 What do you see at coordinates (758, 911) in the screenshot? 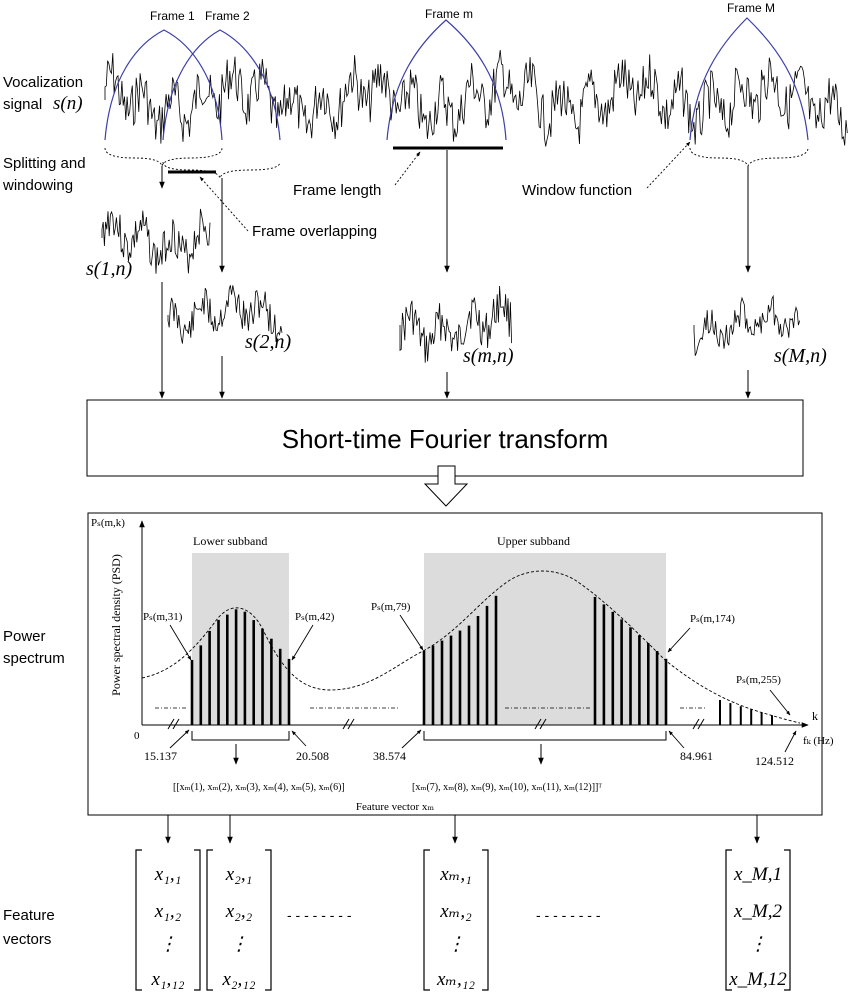
I see `vector-entry-second: x_M,2` at bounding box center [758, 911].